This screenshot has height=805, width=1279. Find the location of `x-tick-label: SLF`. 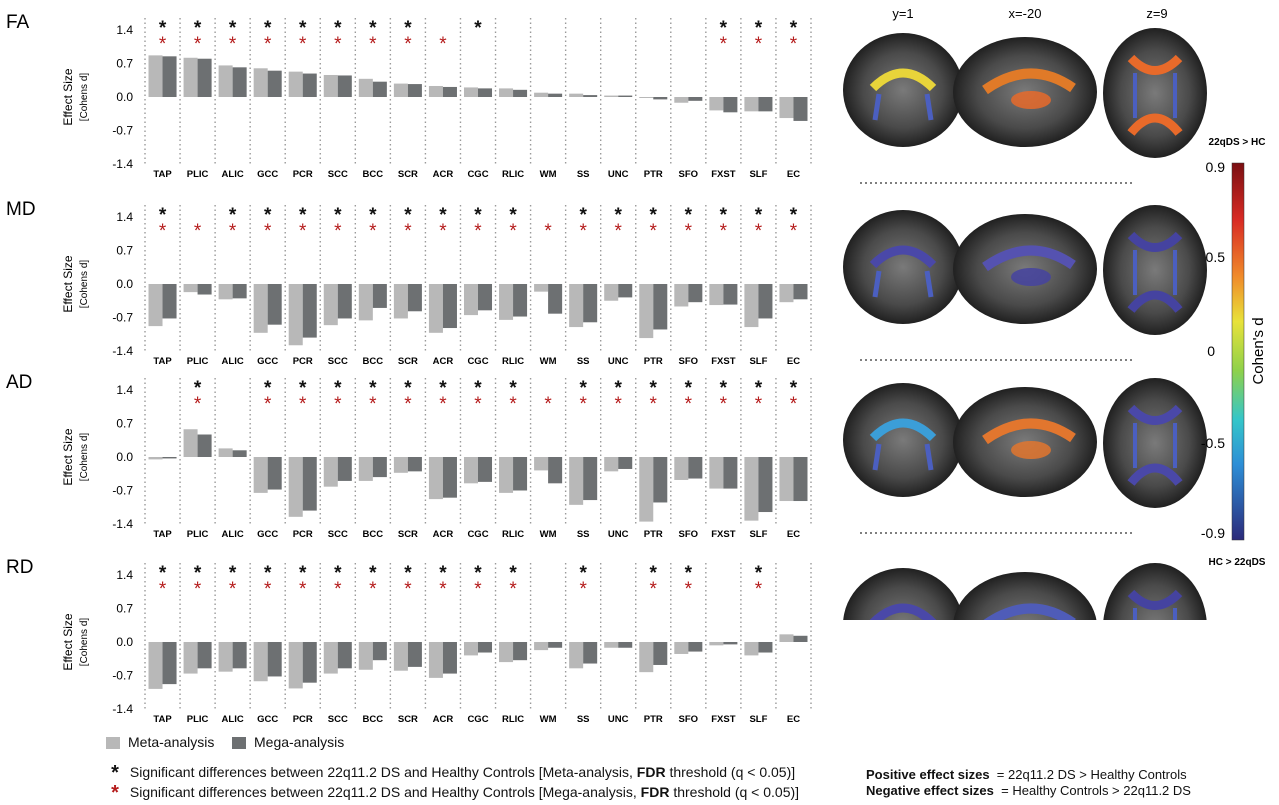

x-tick-label: SLF is located at coordinates (758, 719).